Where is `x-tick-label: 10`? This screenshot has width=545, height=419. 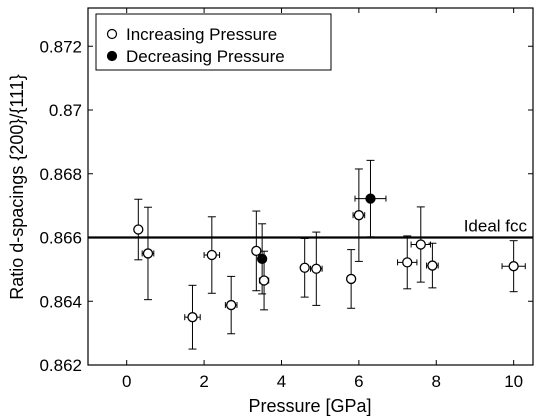
x-tick-label: 10 is located at coordinates (513, 381).